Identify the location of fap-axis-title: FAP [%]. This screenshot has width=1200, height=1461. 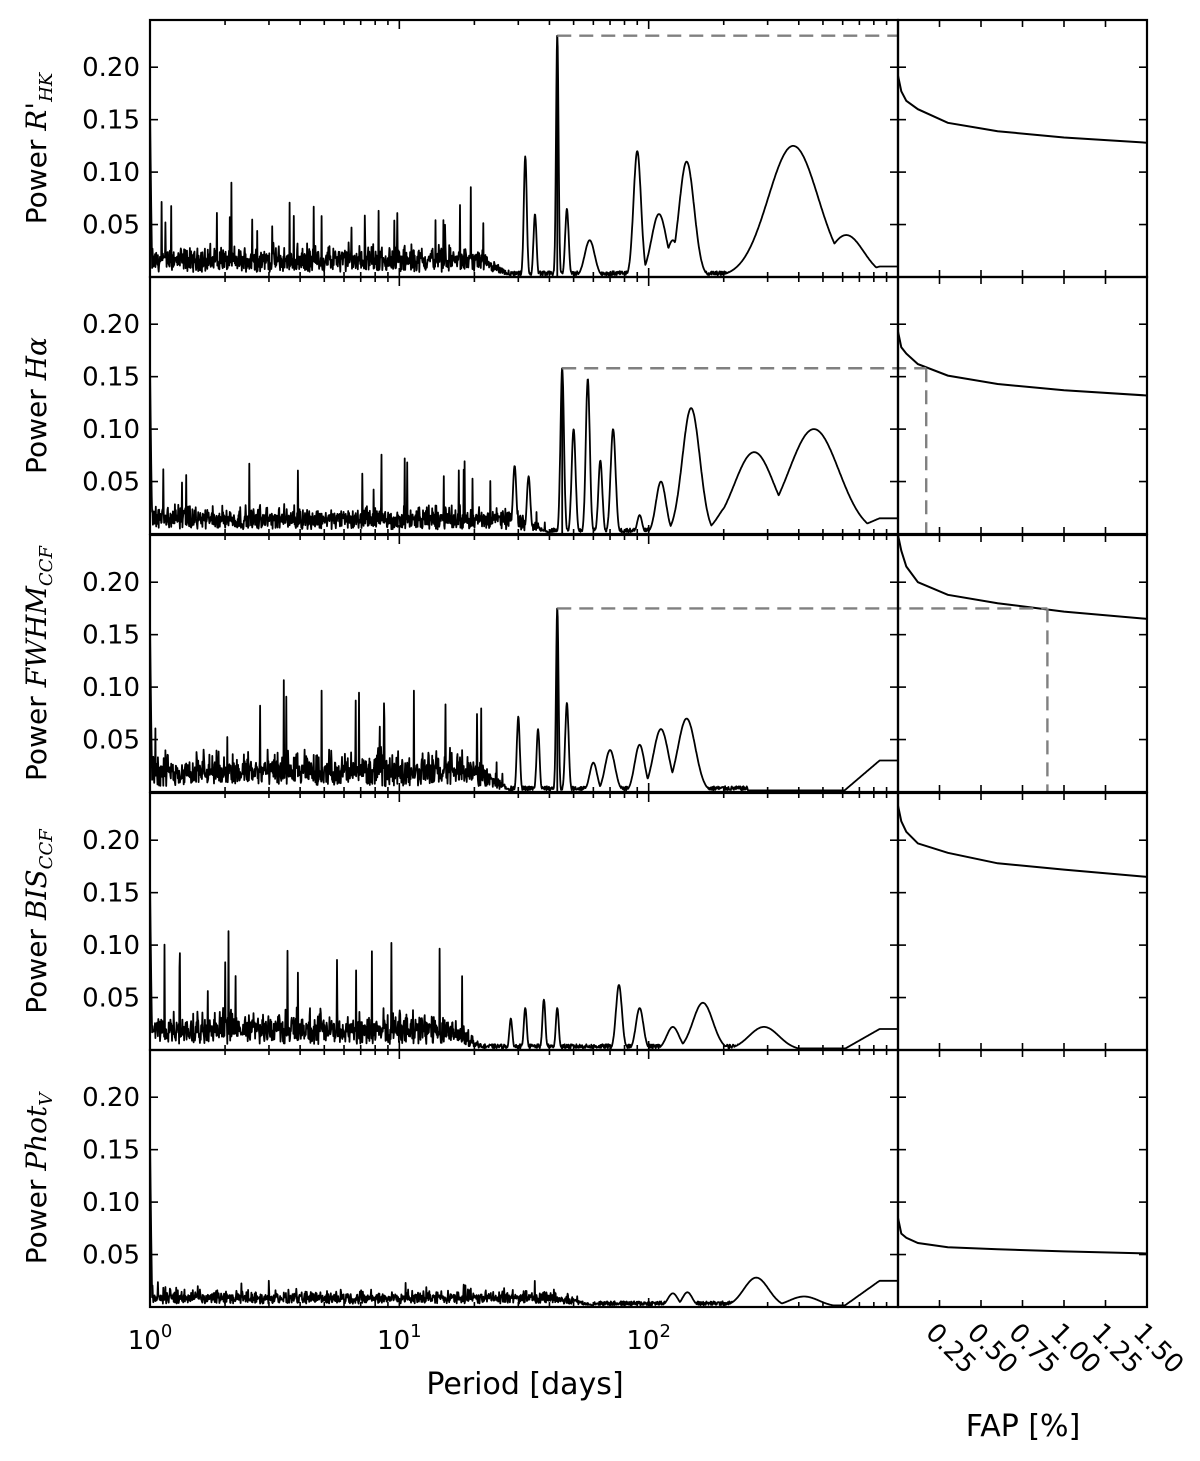
(1023, 1426).